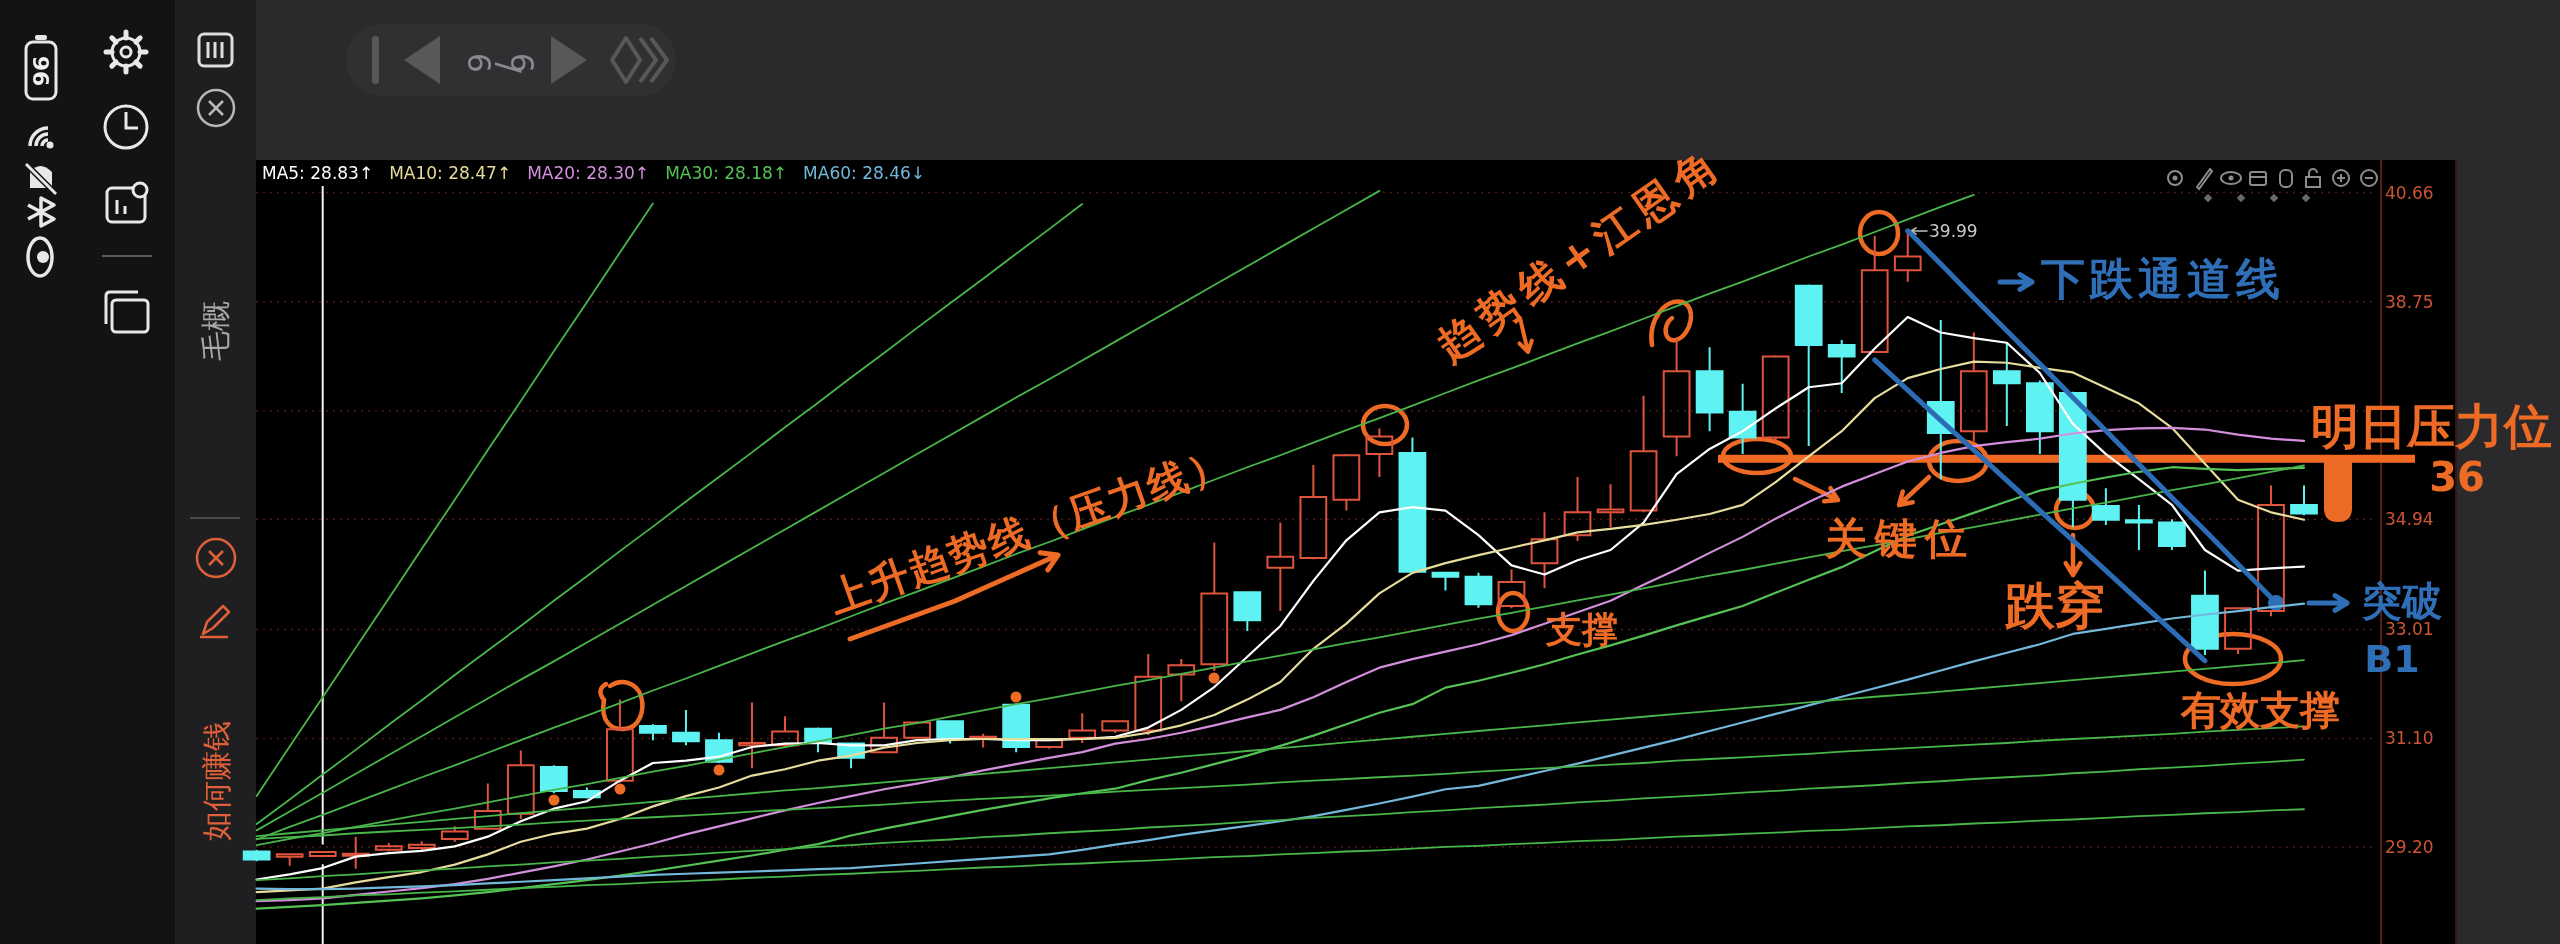  What do you see at coordinates (450, 173) in the screenshot?
I see `text: MA10: 28.47↑` at bounding box center [450, 173].